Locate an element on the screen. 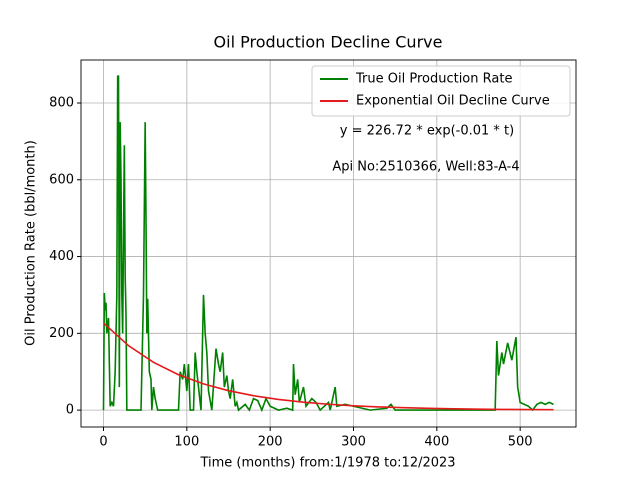  y-axis-label: Oil Production Rate (bbl/month) is located at coordinates (31, 243).